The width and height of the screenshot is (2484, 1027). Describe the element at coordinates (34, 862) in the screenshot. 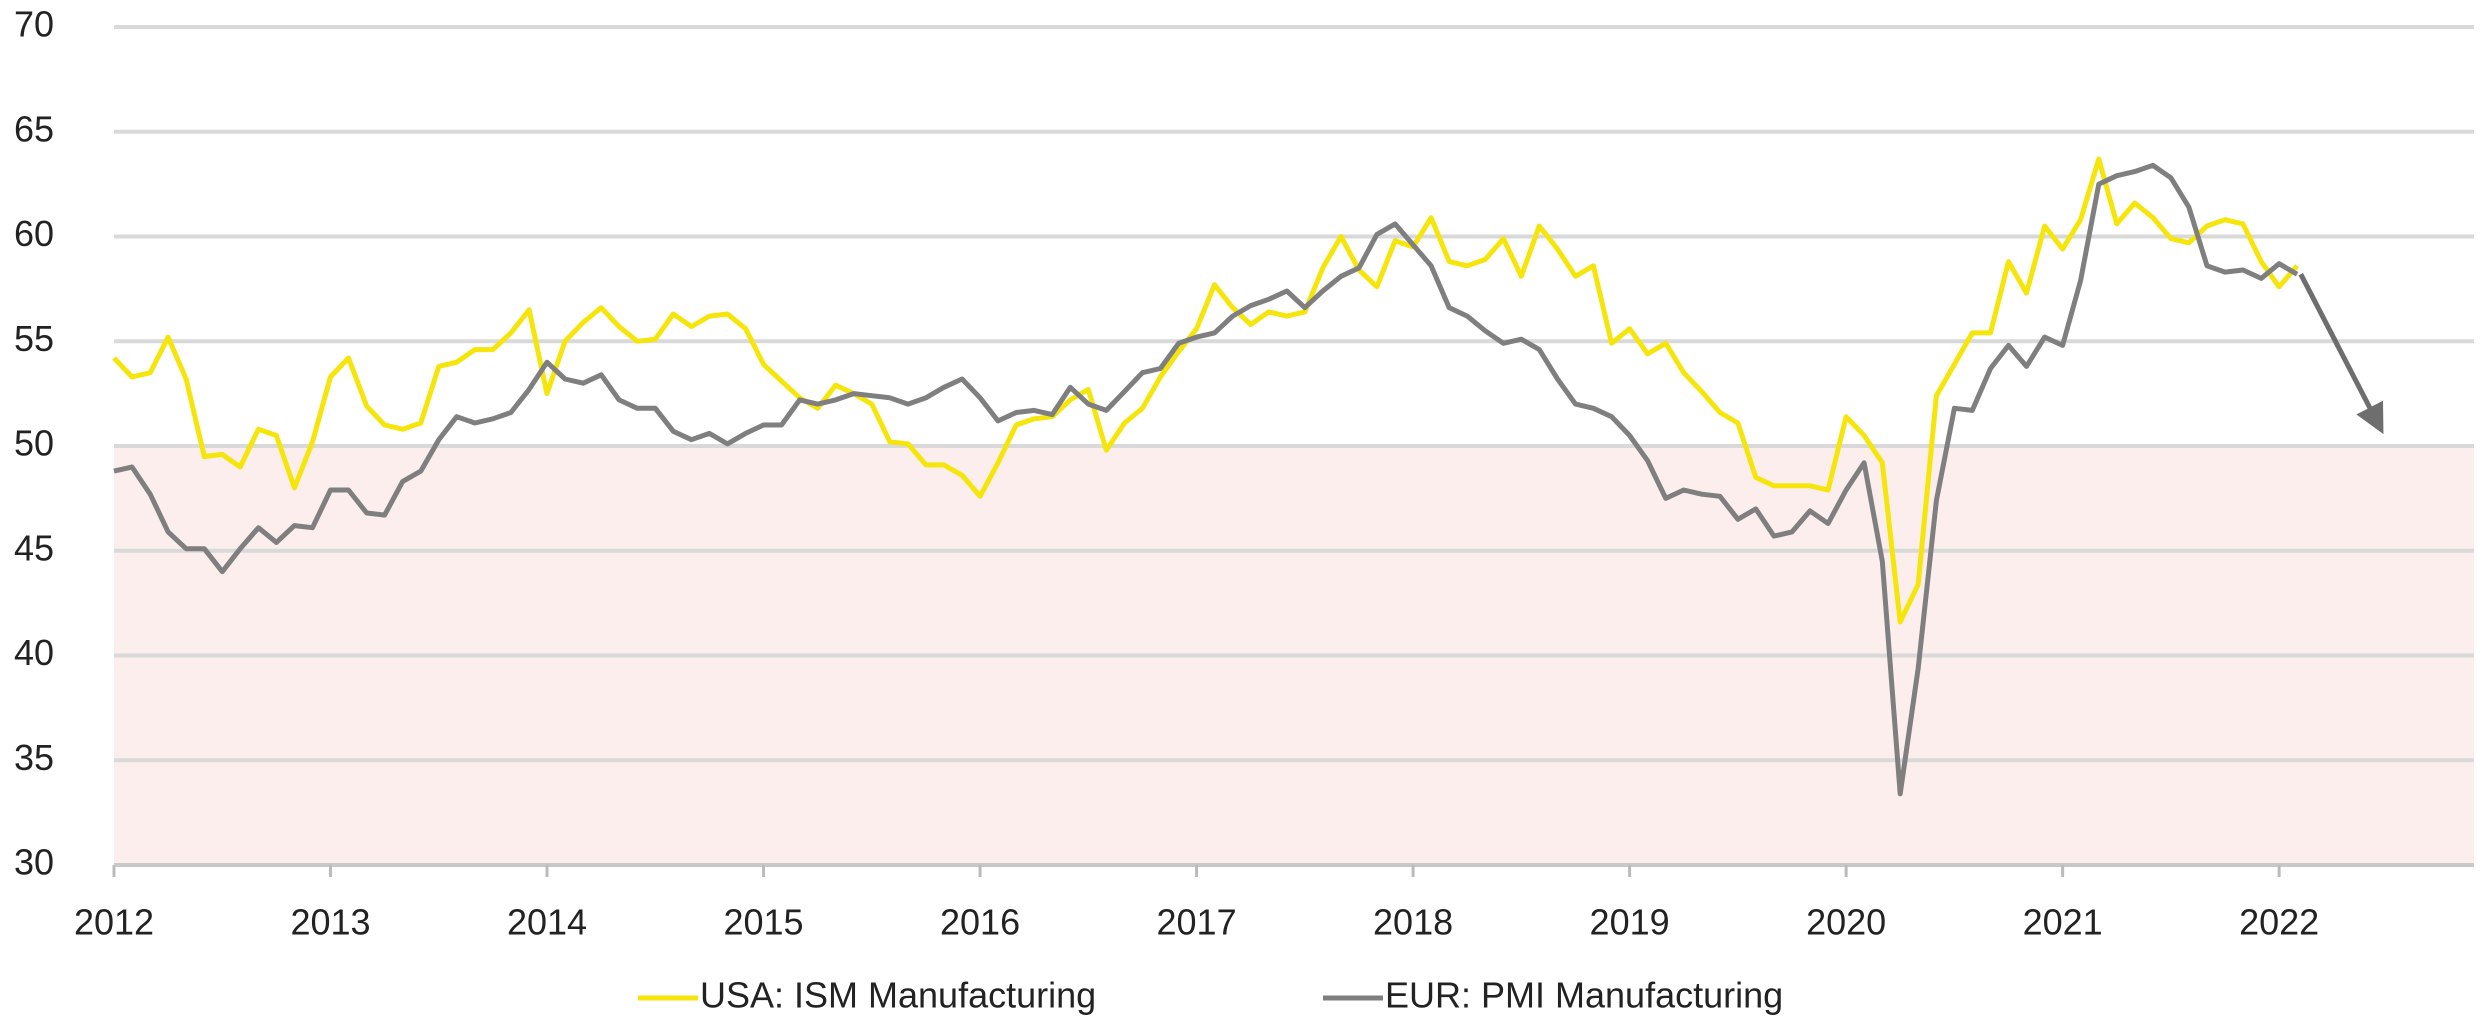

I see `y-tick-label: 30` at that location.